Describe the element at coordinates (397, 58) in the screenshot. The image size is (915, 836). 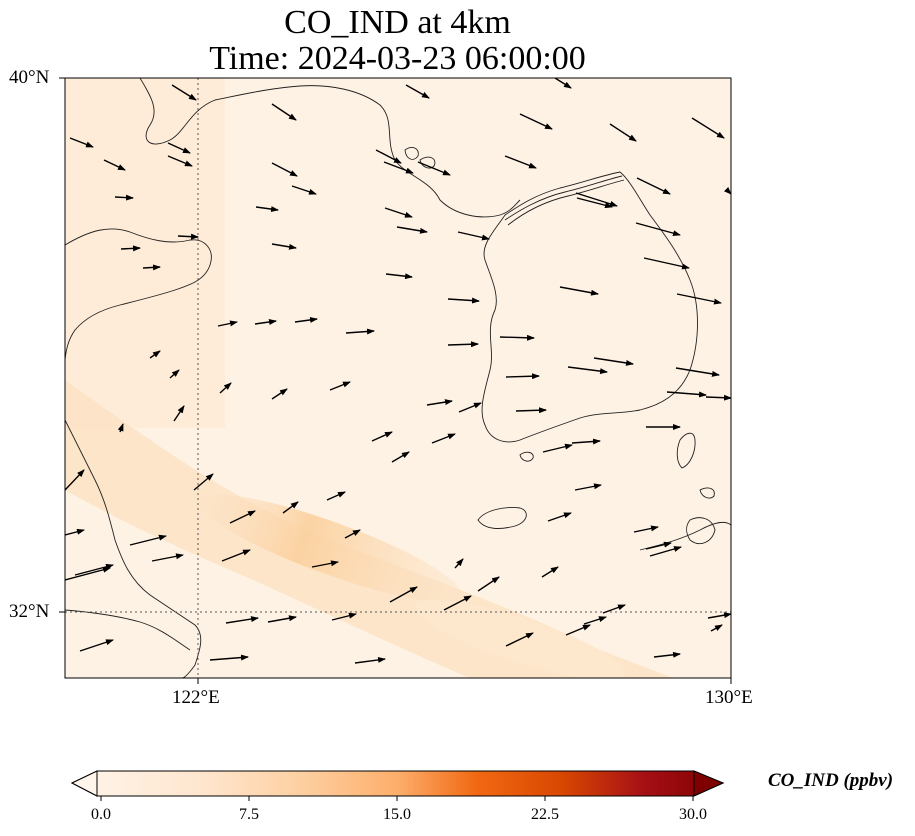
I see `map-subtitle: Time: 2024-03-23 06:00:00` at that location.